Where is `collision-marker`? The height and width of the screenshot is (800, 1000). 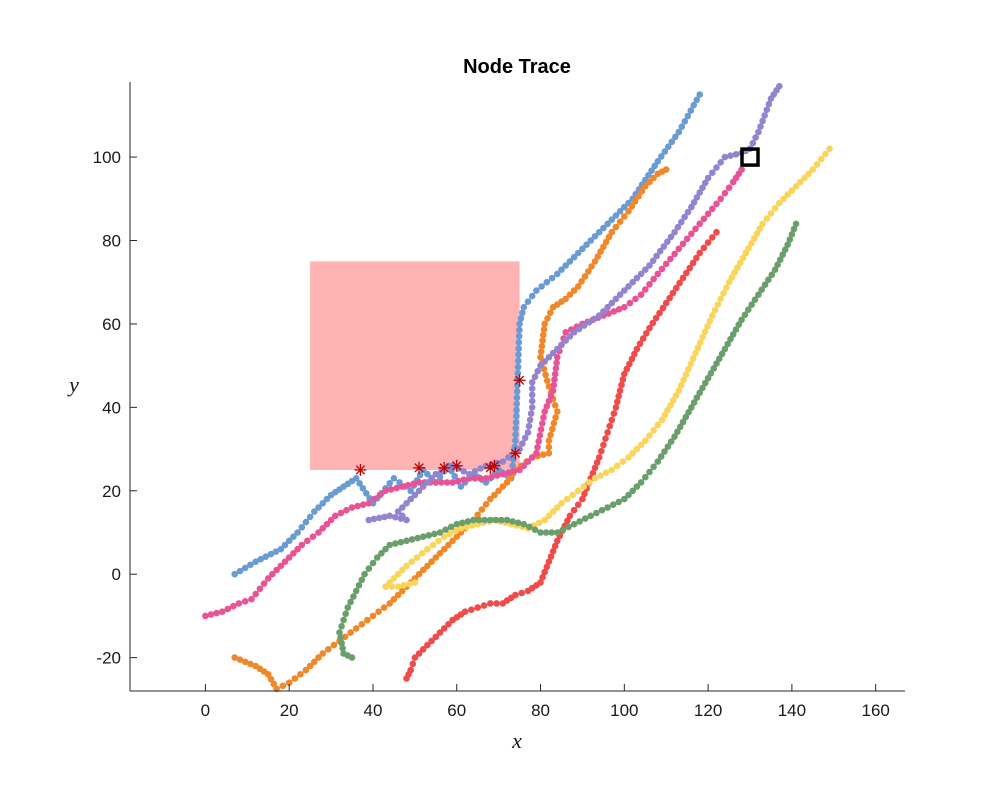 collision-marker is located at coordinates (515, 453).